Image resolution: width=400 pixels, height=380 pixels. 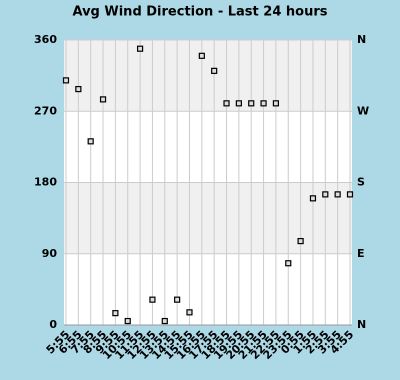 I want to click on y-tick-label: 270, so click(x=45, y=110).